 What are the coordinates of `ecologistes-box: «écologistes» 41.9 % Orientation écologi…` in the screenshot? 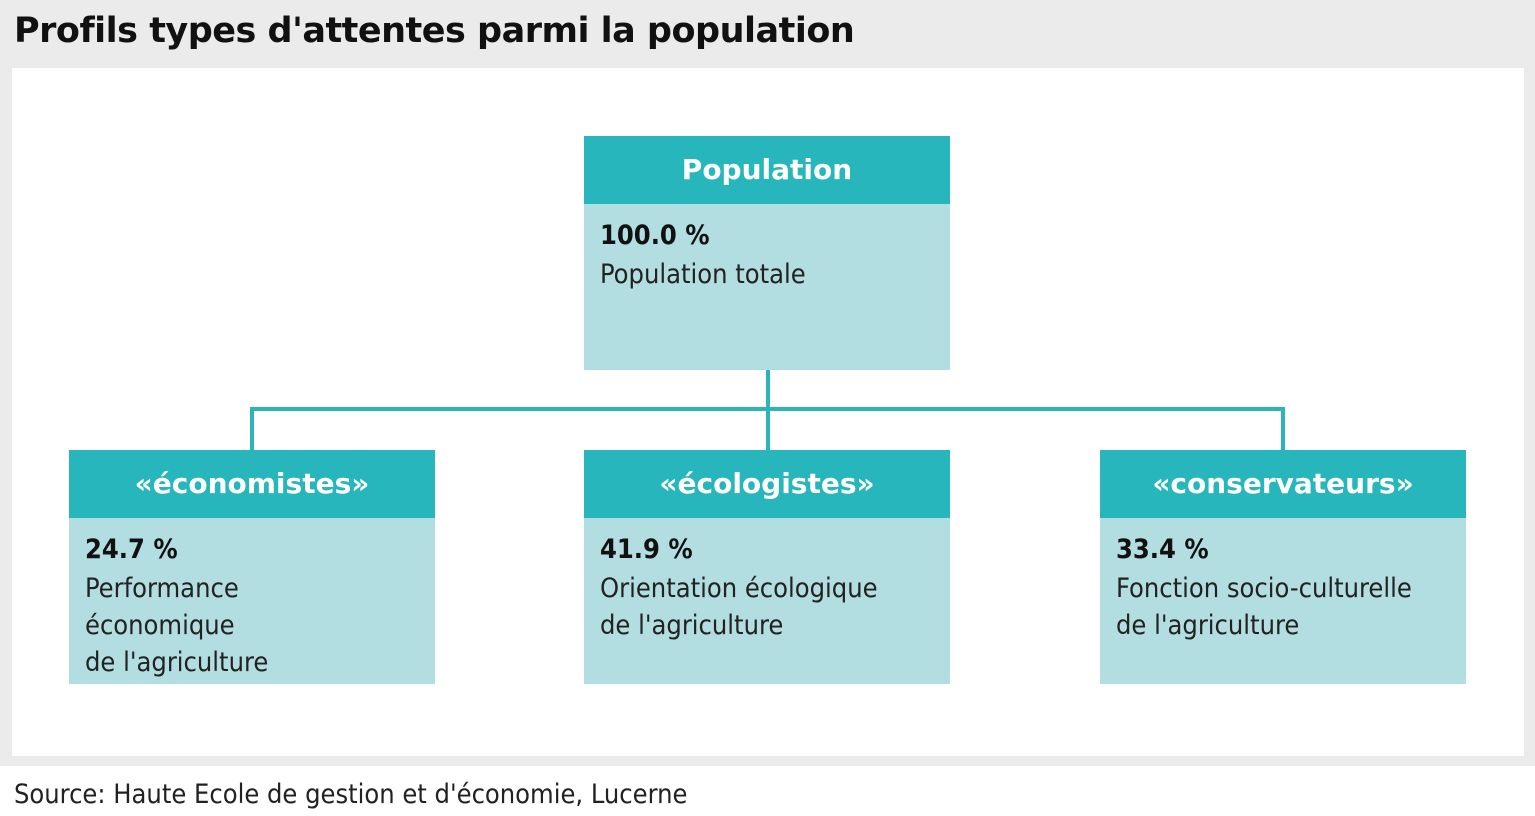 It's located at (767, 567).